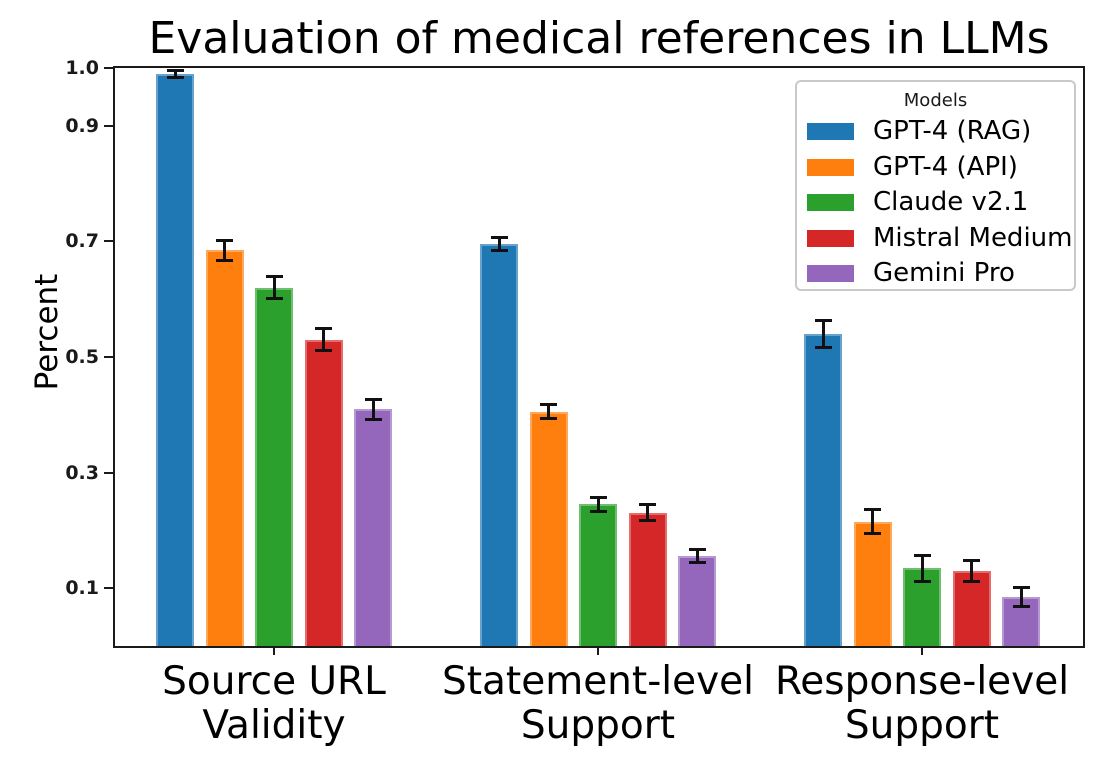  I want to click on legend-item-label: Claude v2.1, so click(951, 202).